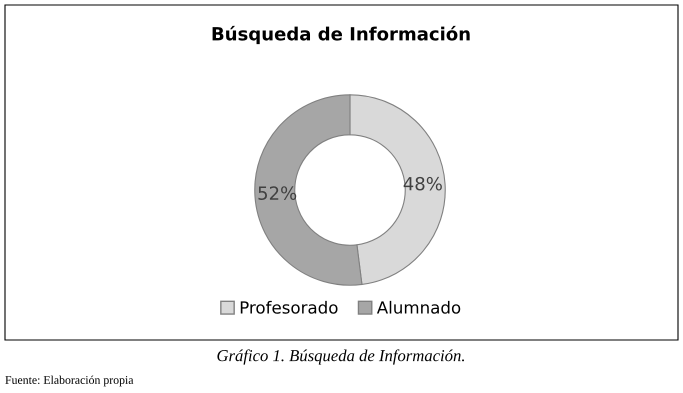  What do you see at coordinates (418, 307) in the screenshot?
I see `legend-label: Alumnado` at bounding box center [418, 307].